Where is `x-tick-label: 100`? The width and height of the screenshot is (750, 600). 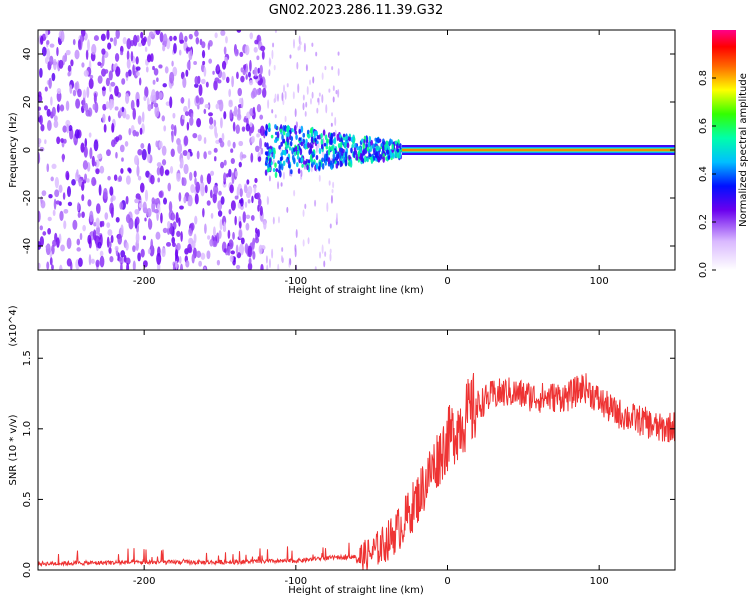
x-tick-label: 100 is located at coordinates (599, 581).